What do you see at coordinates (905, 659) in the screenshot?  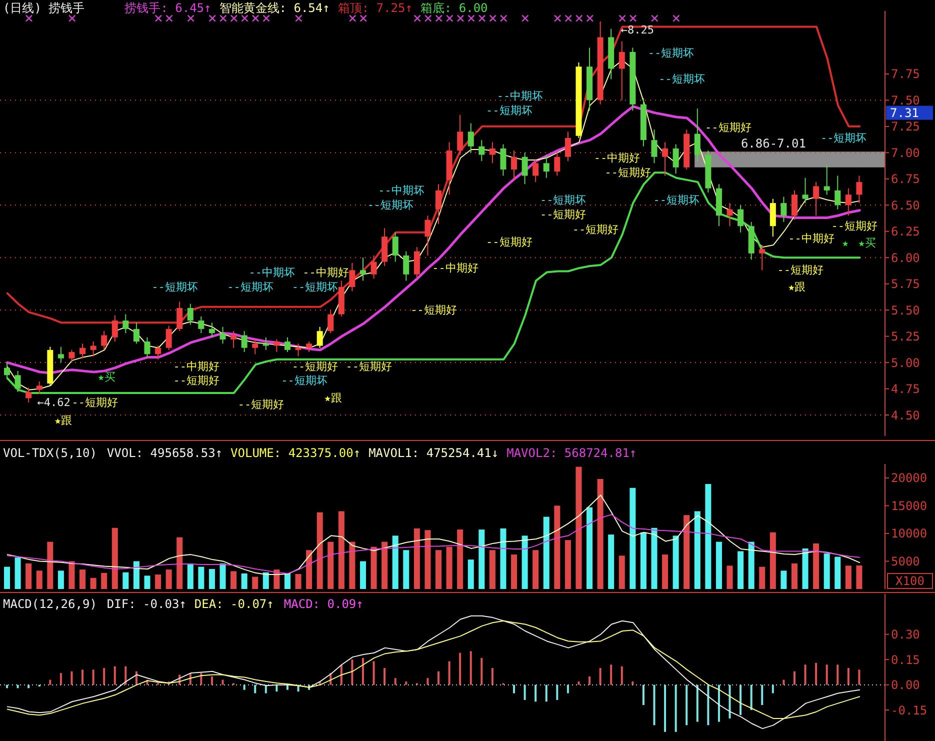 I see `y-tick-label: 0.15` at bounding box center [905, 659].